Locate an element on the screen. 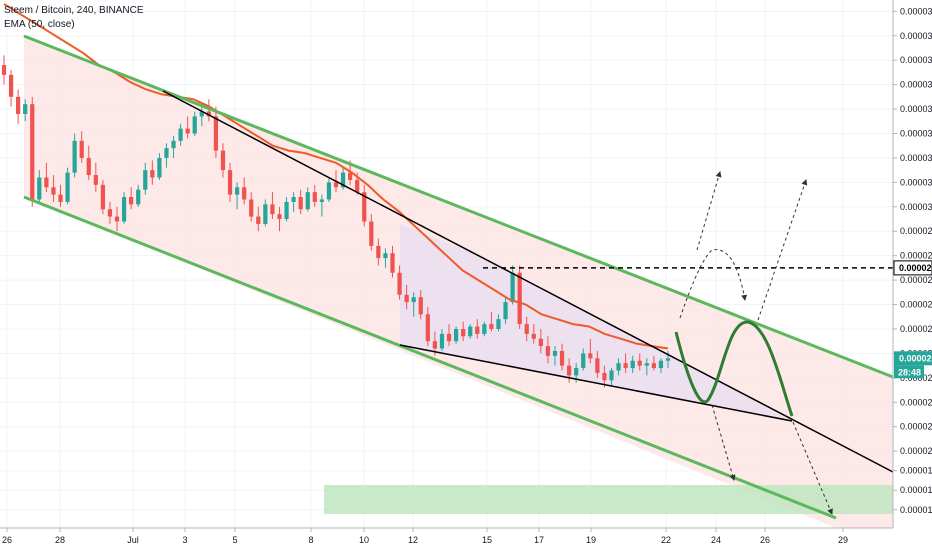 Image resolution: width=932 pixels, height=550 pixels. price-tick-label: 0.0000350 is located at coordinates (916, 85).